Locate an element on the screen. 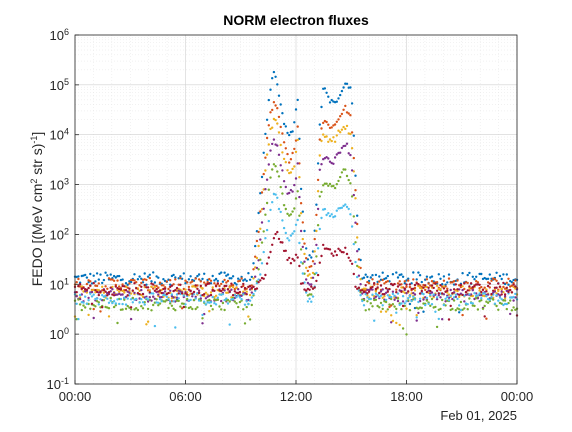 Image resolution: width=572 pixels, height=432 pixels. y-tick-label: 104 is located at coordinates (59, 135).